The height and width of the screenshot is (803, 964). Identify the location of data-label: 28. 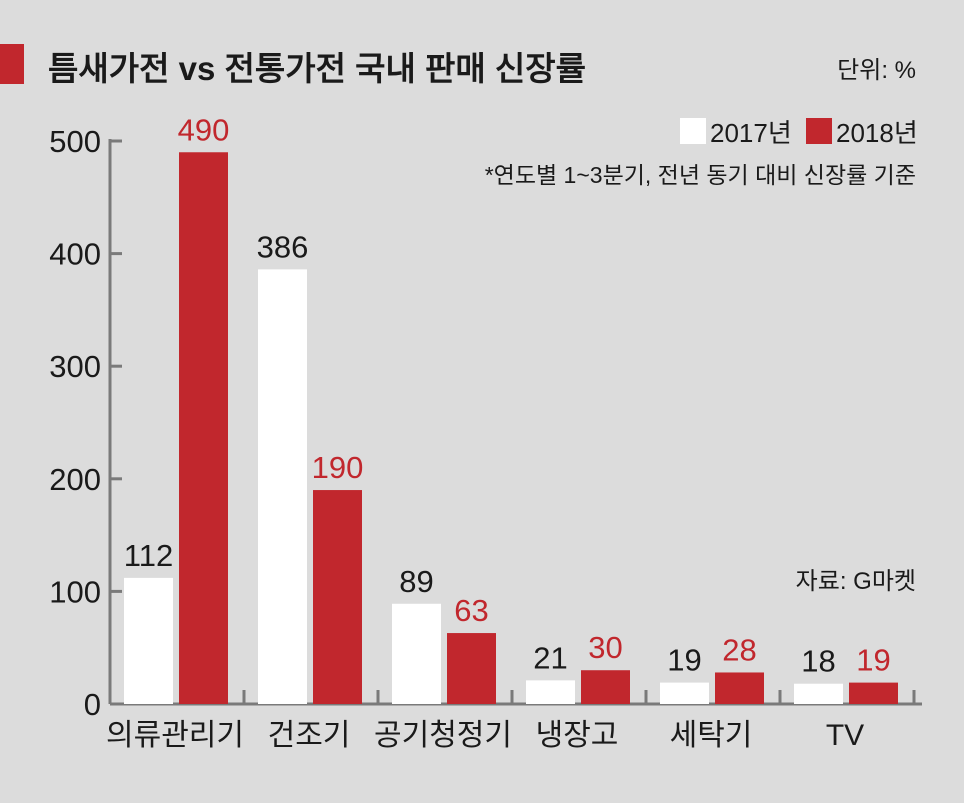
(739, 649).